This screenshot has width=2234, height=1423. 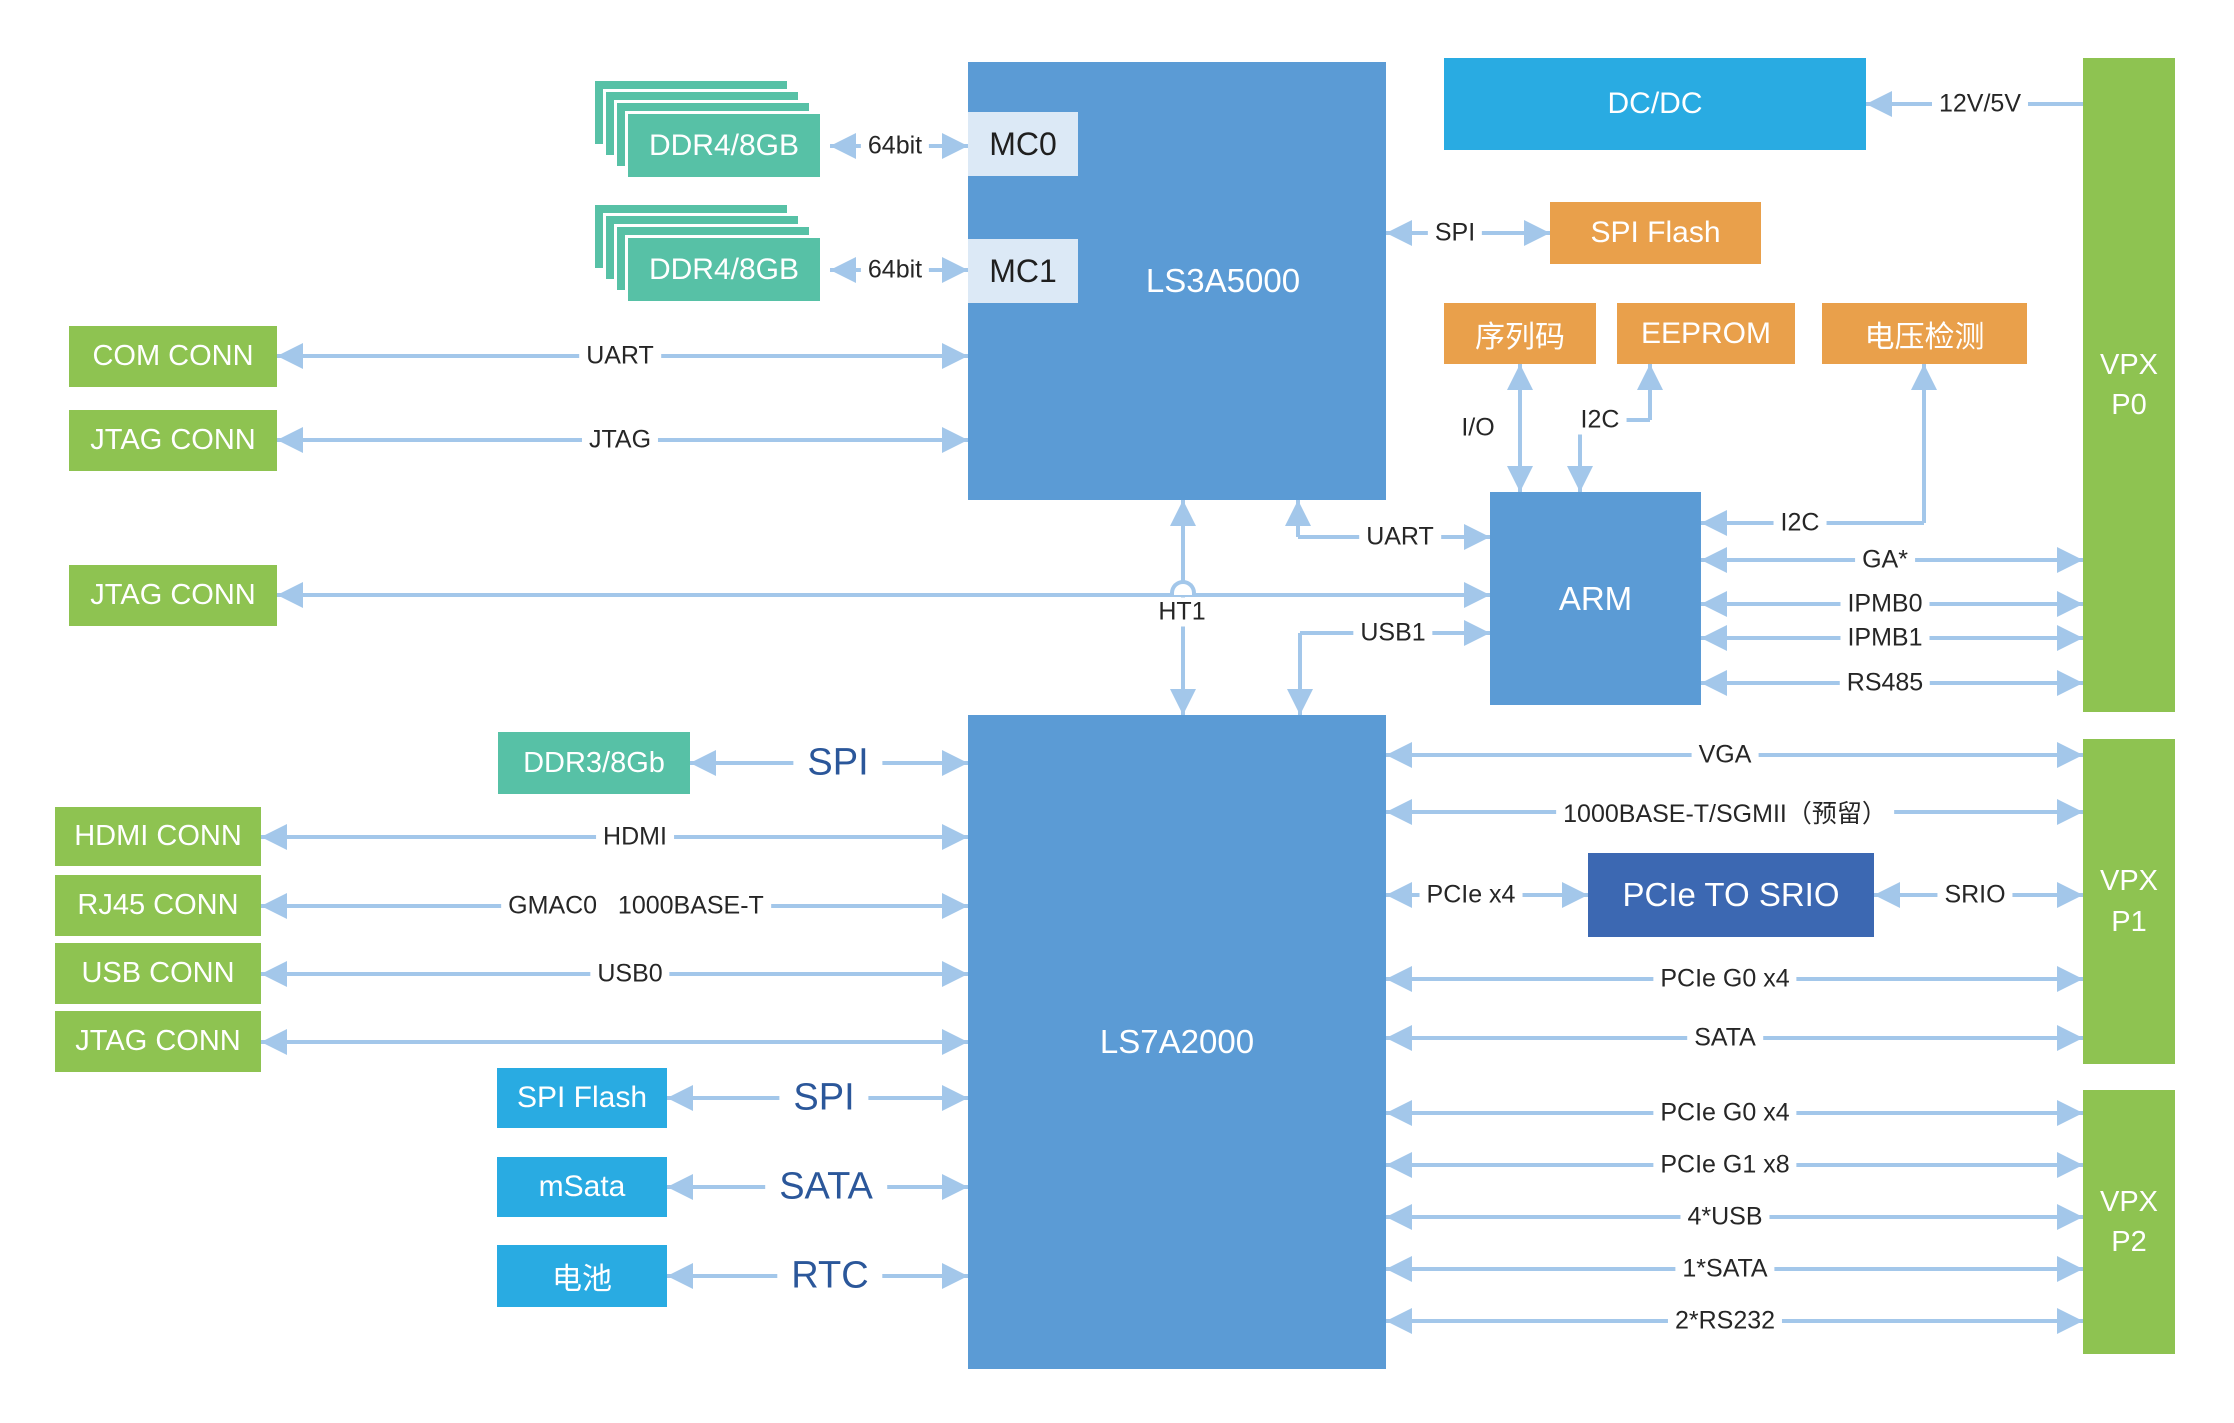 I want to click on eeprom-label: EEPROM, so click(x=1706, y=333).